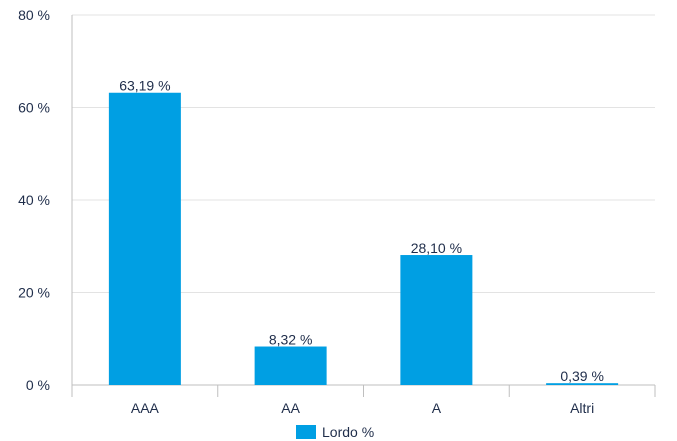  Describe the element at coordinates (290, 408) in the screenshot. I see `x-tick-label: AA` at that location.